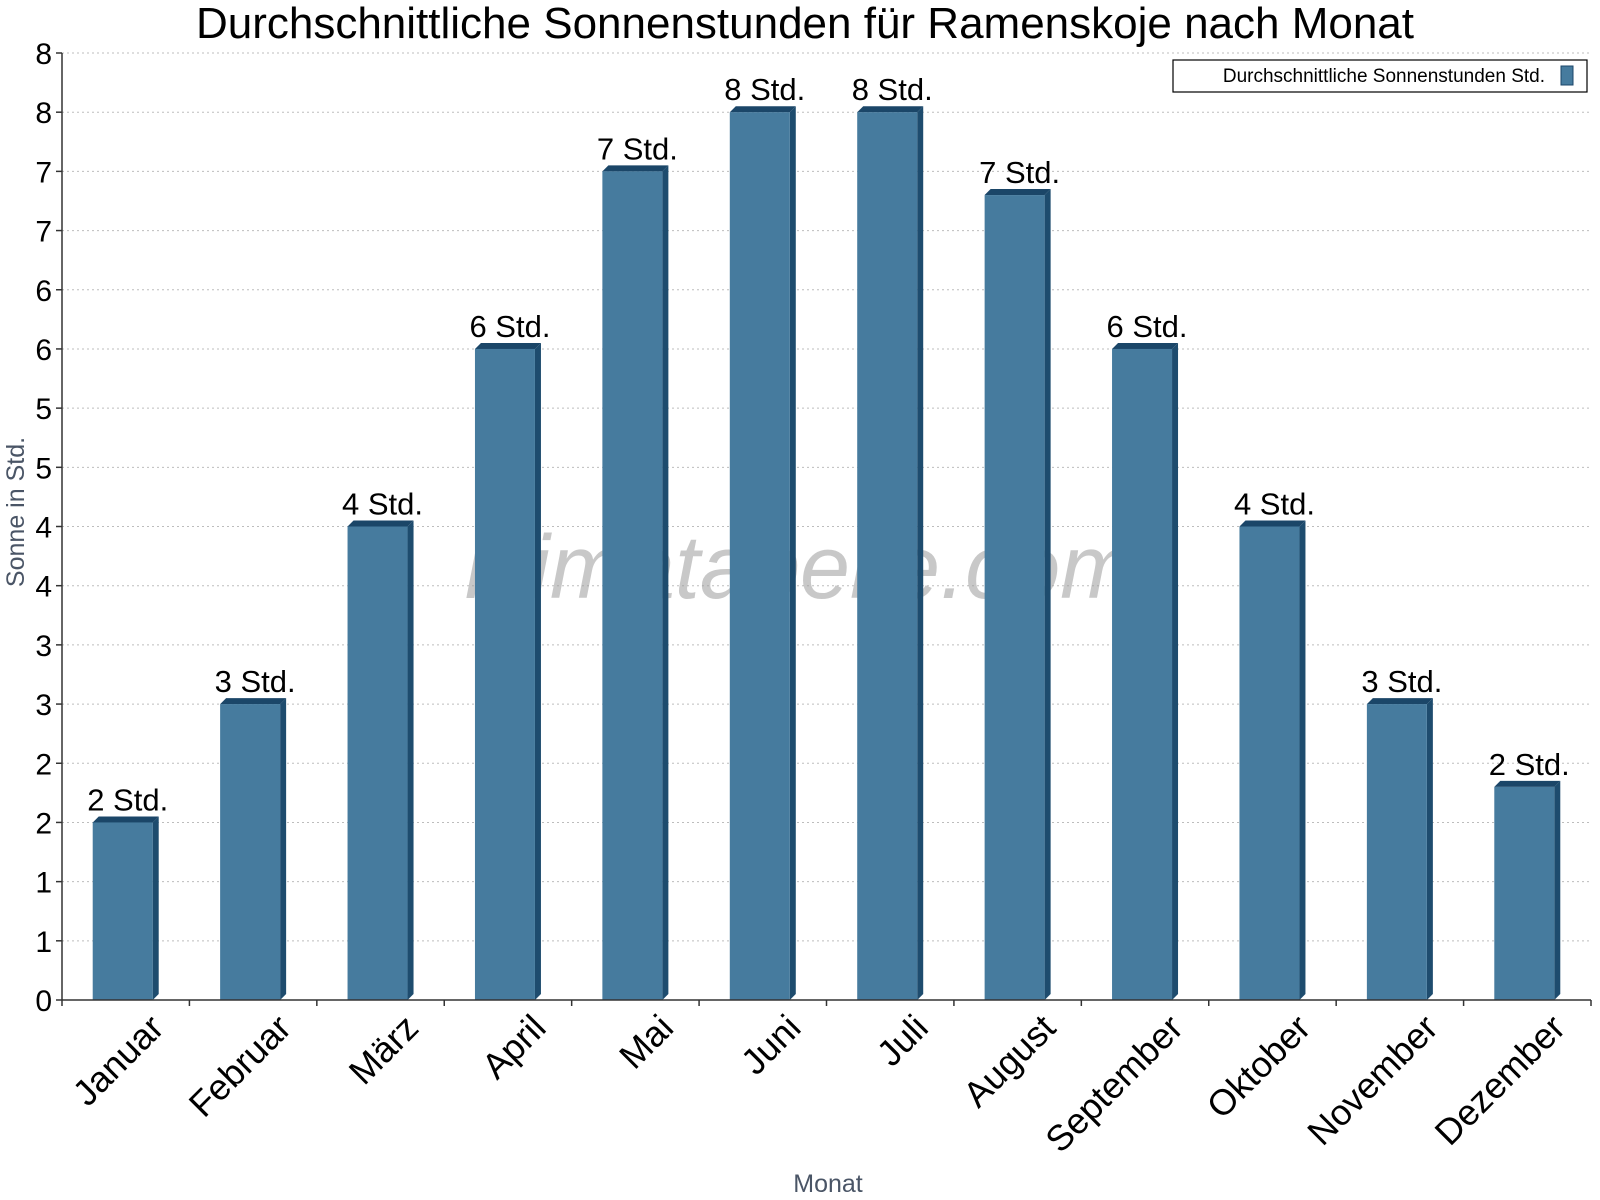 This screenshot has height=1200, width=1600. What do you see at coordinates (646, 1042) in the screenshot?
I see `x-tick-label: Mai` at bounding box center [646, 1042].